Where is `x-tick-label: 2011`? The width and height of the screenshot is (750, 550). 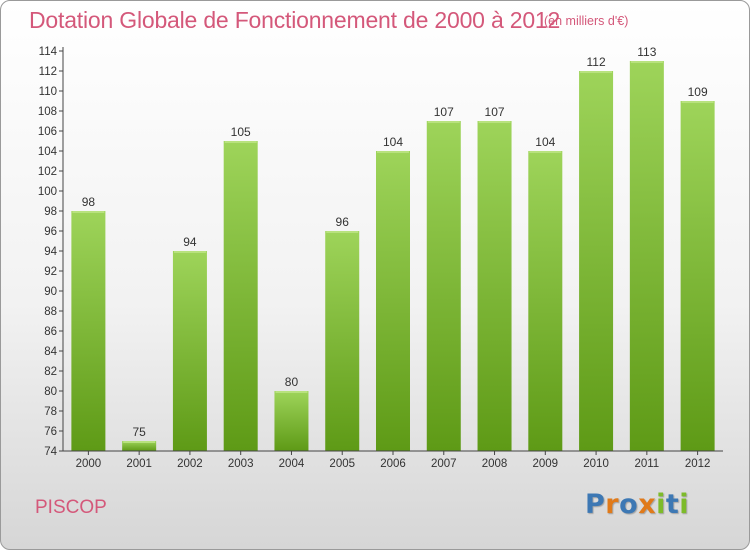 x-tick-label: 2011 is located at coordinates (646, 464).